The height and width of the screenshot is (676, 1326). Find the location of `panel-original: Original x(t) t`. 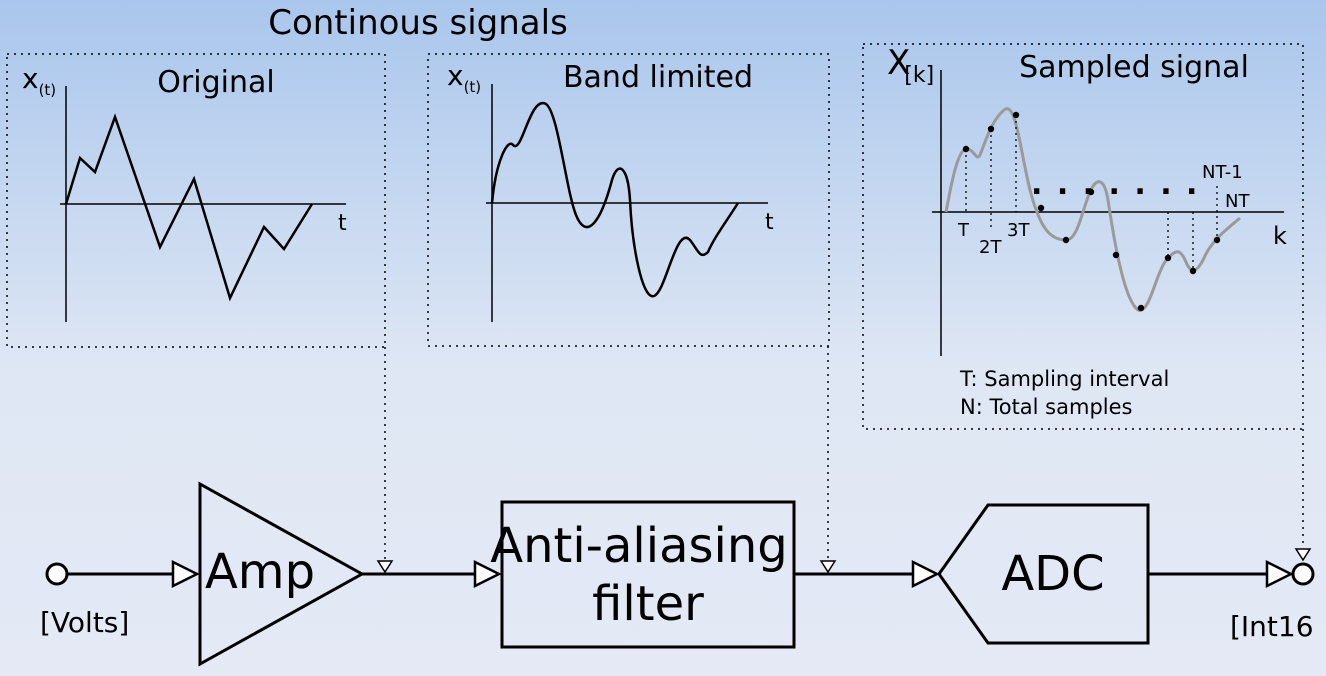

panel-original: Original x(t) t is located at coordinates (184, 192).